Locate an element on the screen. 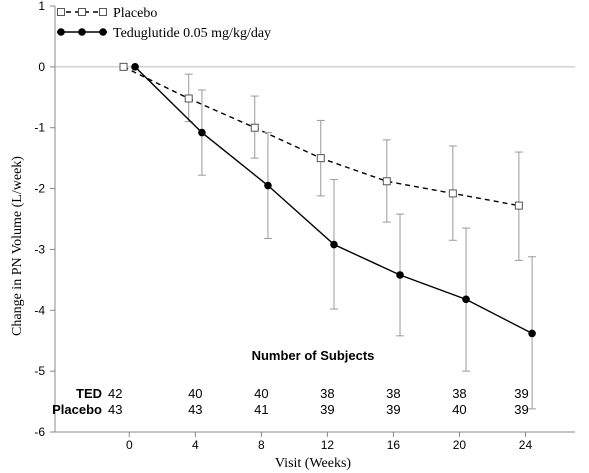 The image size is (589, 473). y-tick-label: 0 is located at coordinates (41, 67).